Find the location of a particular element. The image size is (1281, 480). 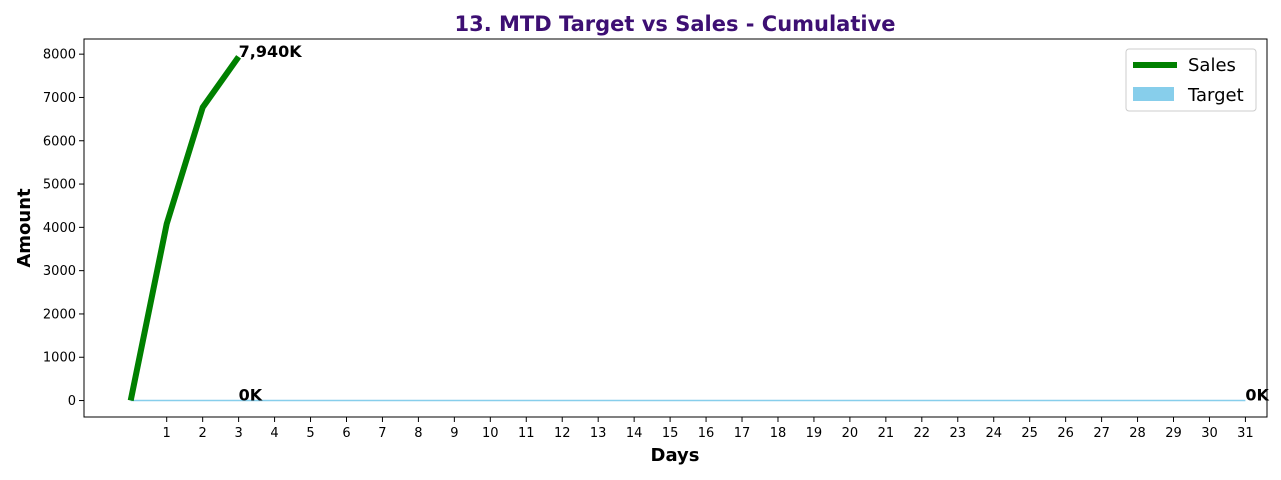

x-tick-label: 7 is located at coordinates (382, 433).